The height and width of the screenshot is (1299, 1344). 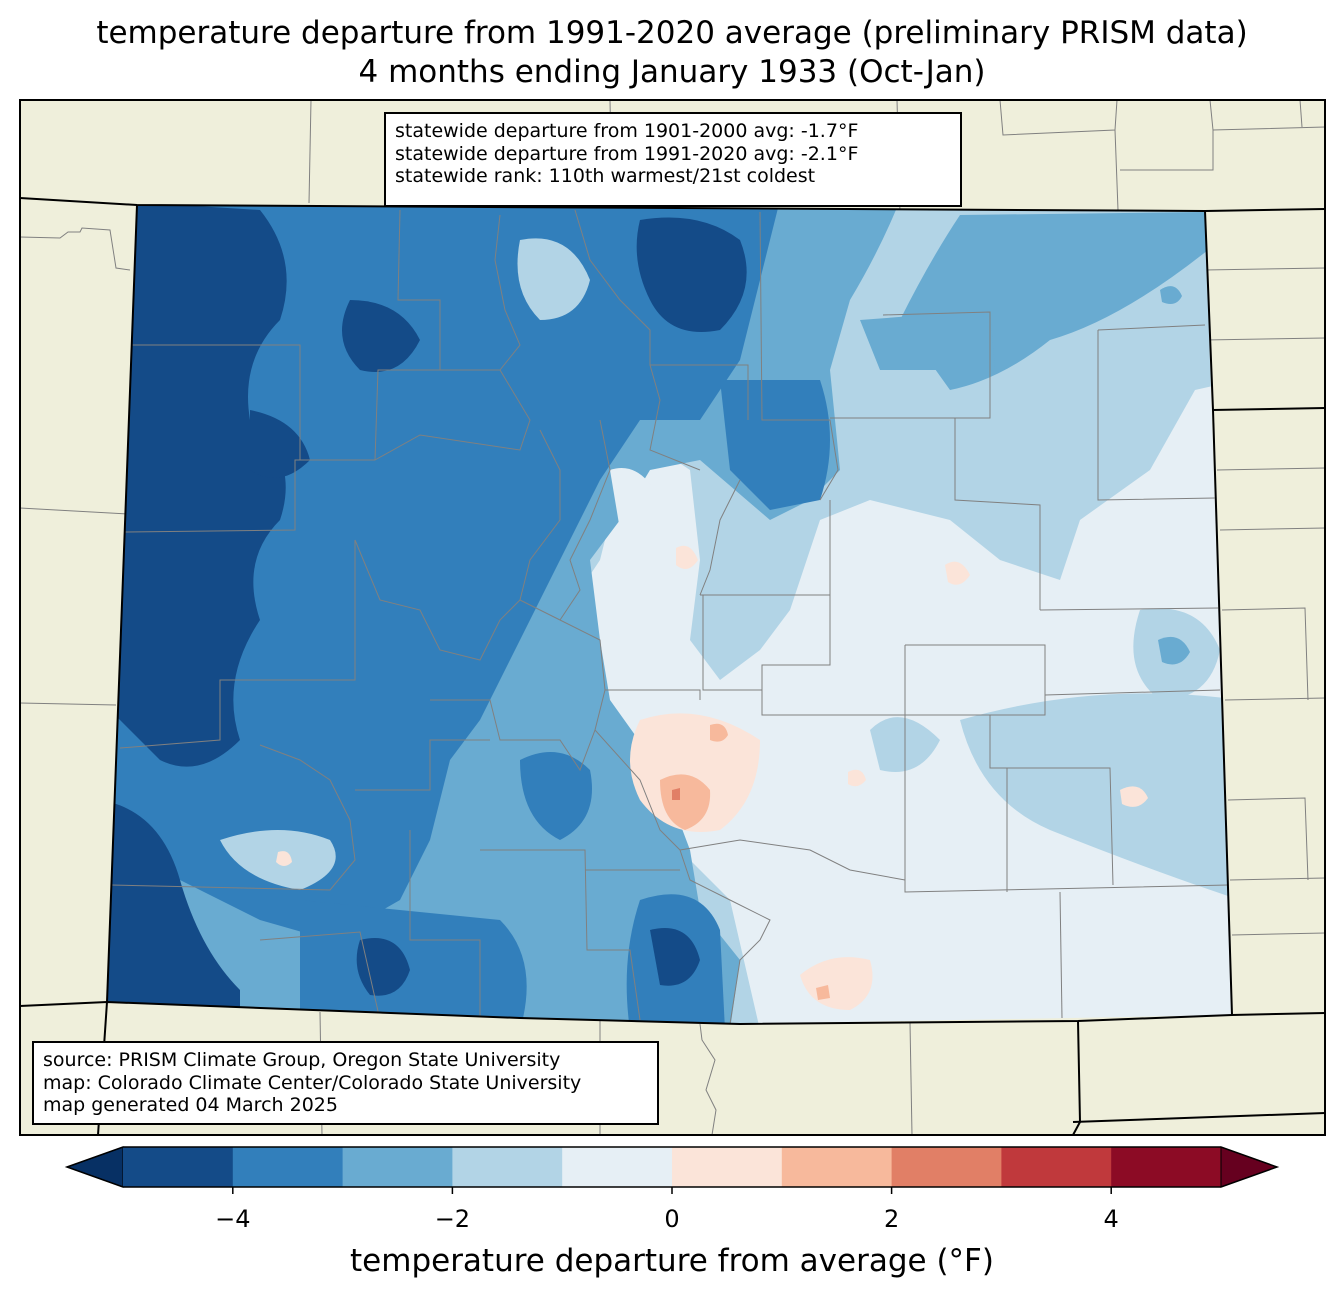 I want to click on colorbar-over-arrow, so click(x=1249, y=1167).